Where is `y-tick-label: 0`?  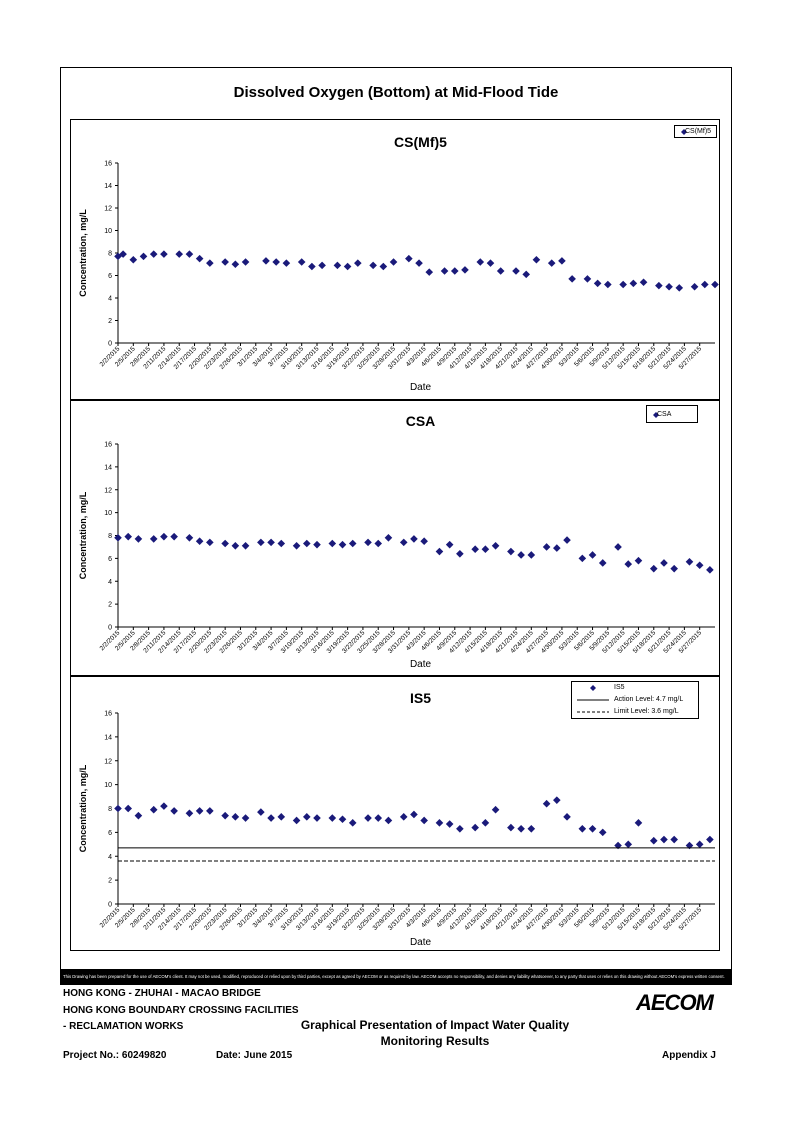 y-tick-label: 0 is located at coordinates (110, 344).